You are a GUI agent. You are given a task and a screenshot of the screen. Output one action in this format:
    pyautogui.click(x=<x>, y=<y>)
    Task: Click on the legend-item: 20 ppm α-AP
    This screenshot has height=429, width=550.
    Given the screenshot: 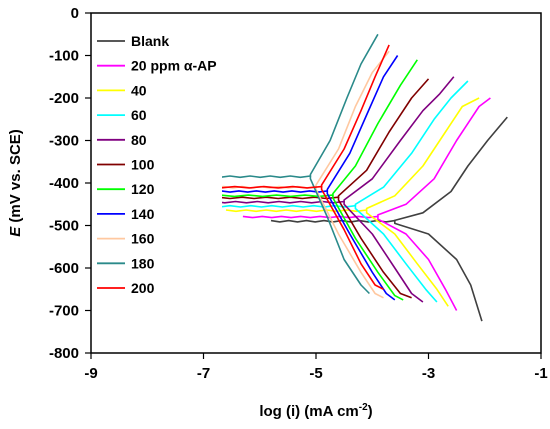 What is the action you would take?
    pyautogui.click(x=157, y=66)
    